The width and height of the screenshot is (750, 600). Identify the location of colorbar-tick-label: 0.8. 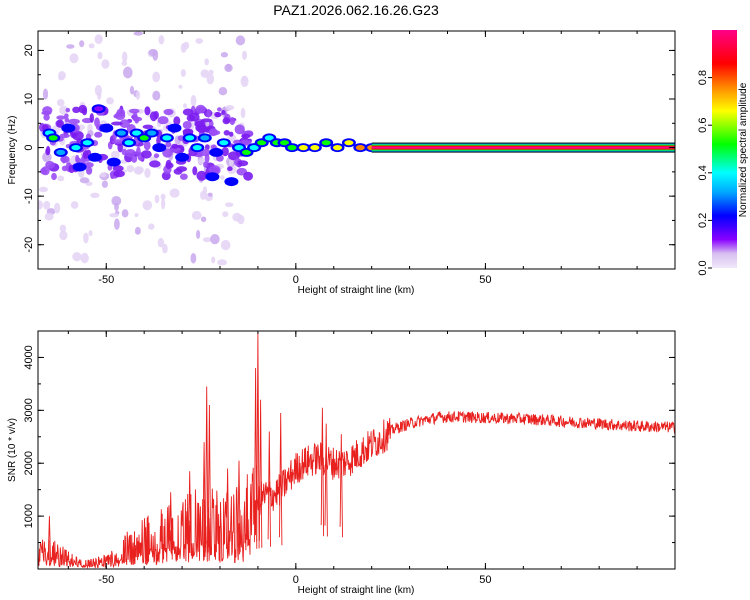
(703, 77).